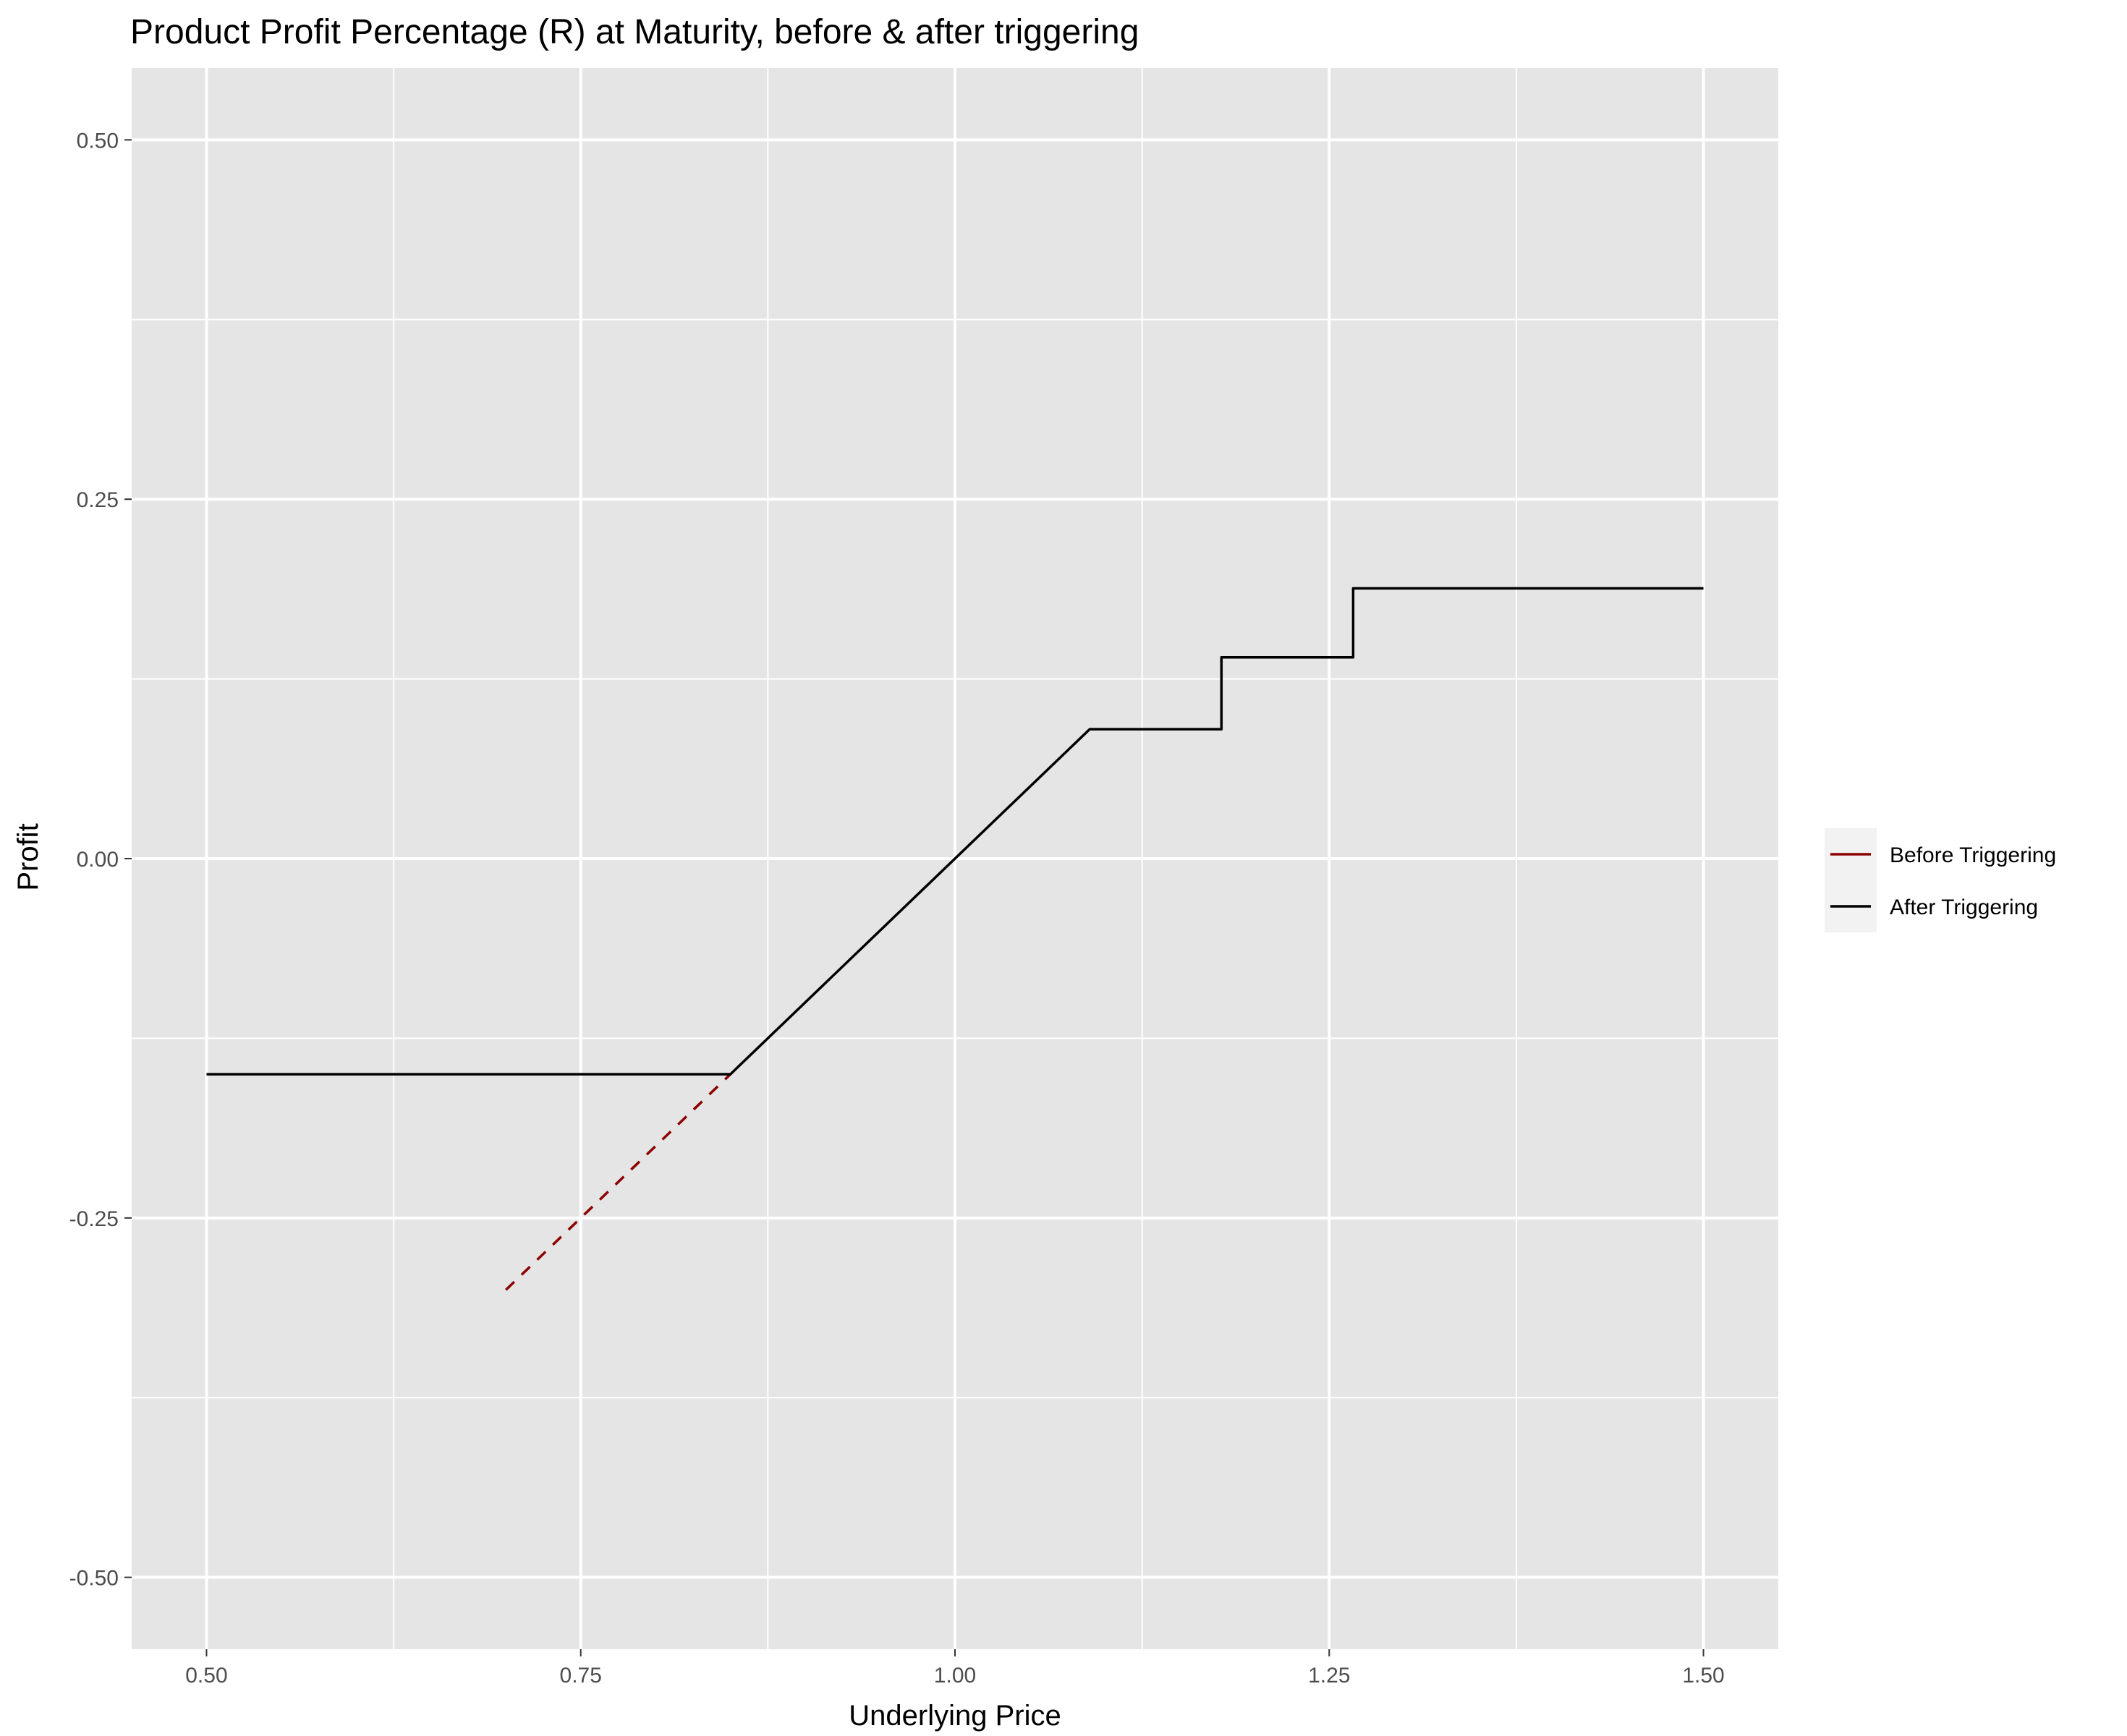 This screenshot has height=1736, width=2127. I want to click on y-tick-label: 0.00, so click(98, 860).